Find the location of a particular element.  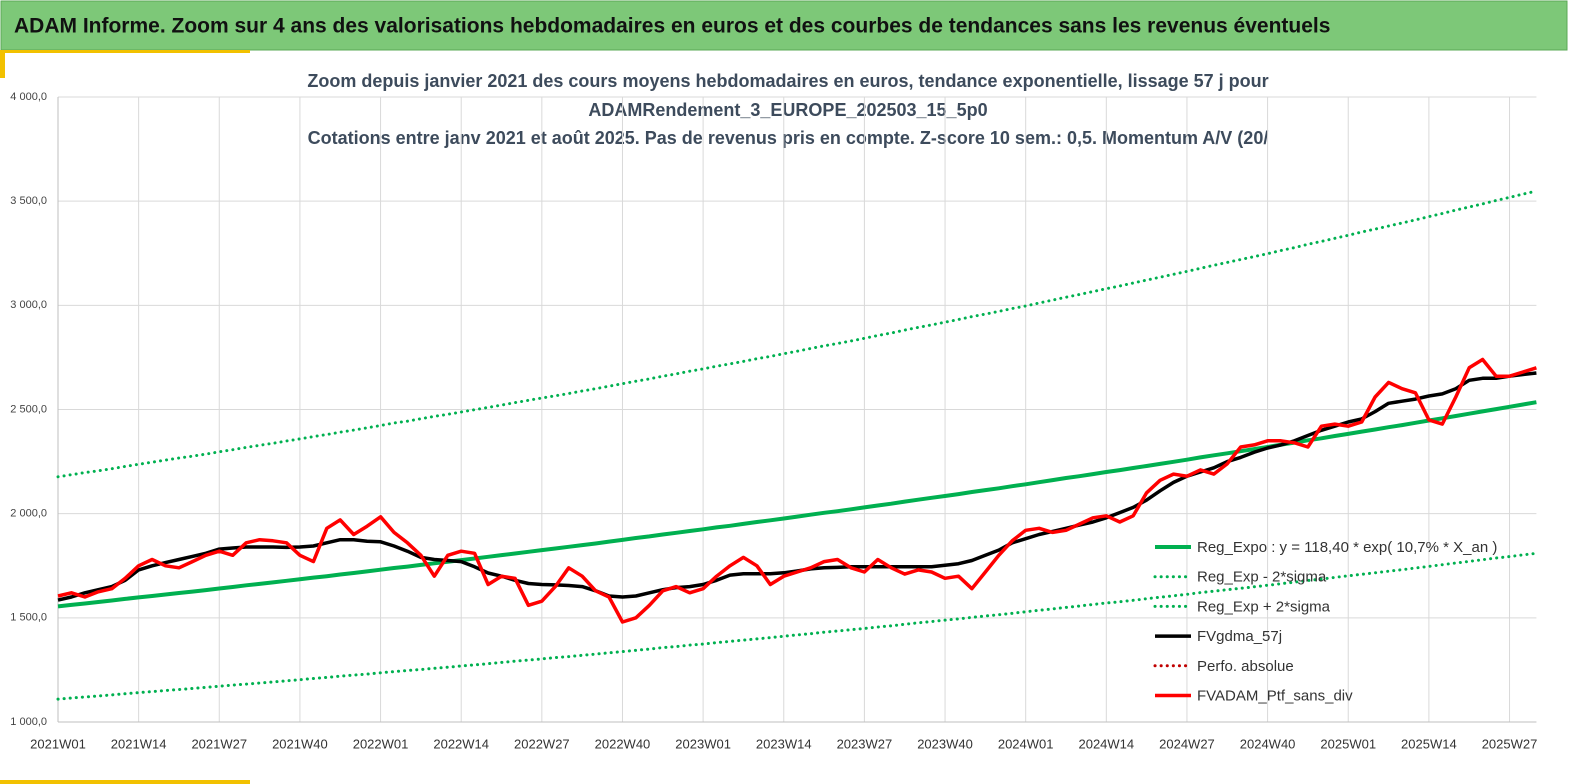

x-tick-label: 2021W40 is located at coordinates (300, 743).